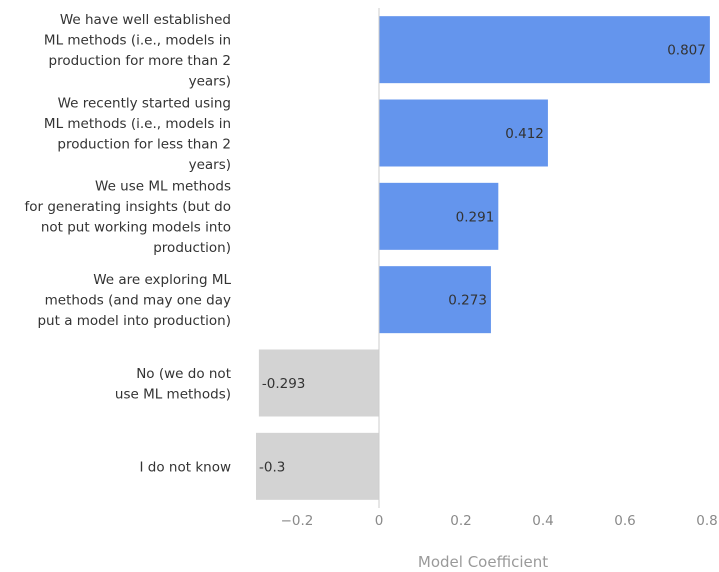 This screenshot has height=572, width=719. What do you see at coordinates (272, 467) in the screenshot?
I see `value-label-5: -0.3` at bounding box center [272, 467].